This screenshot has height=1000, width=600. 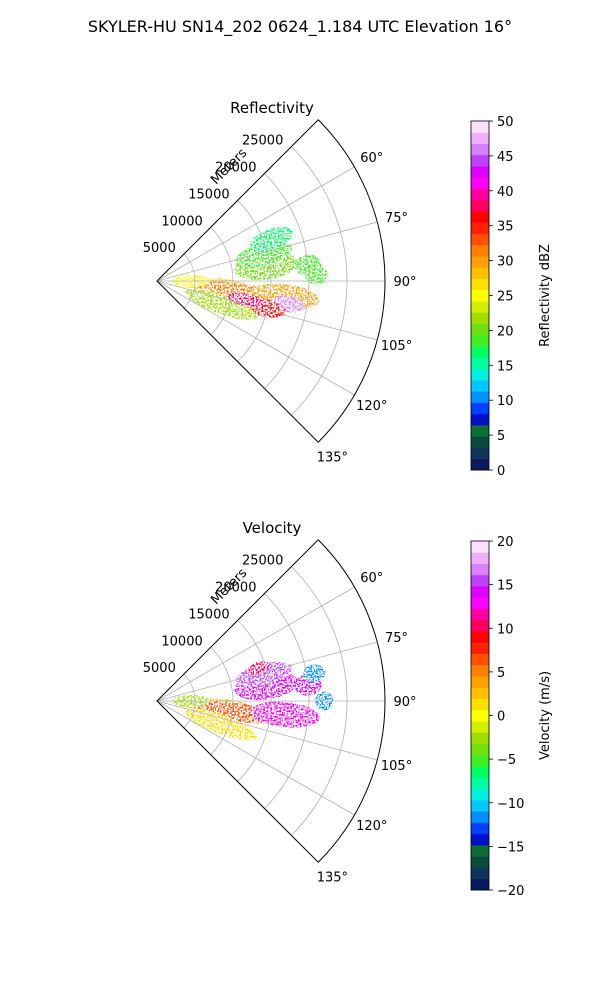 I want to click on radial-tick-label: 10000, so click(x=181, y=641).